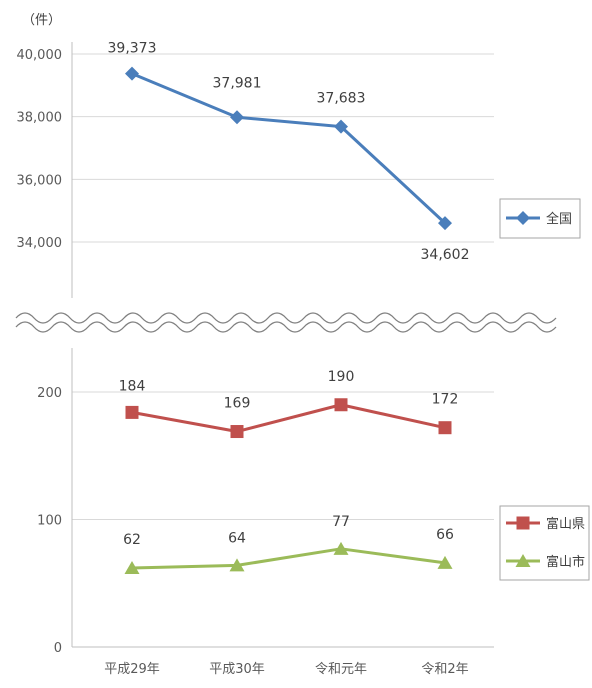 The image size is (592, 688). I want to click on legend-upper: 全国, so click(540, 218).